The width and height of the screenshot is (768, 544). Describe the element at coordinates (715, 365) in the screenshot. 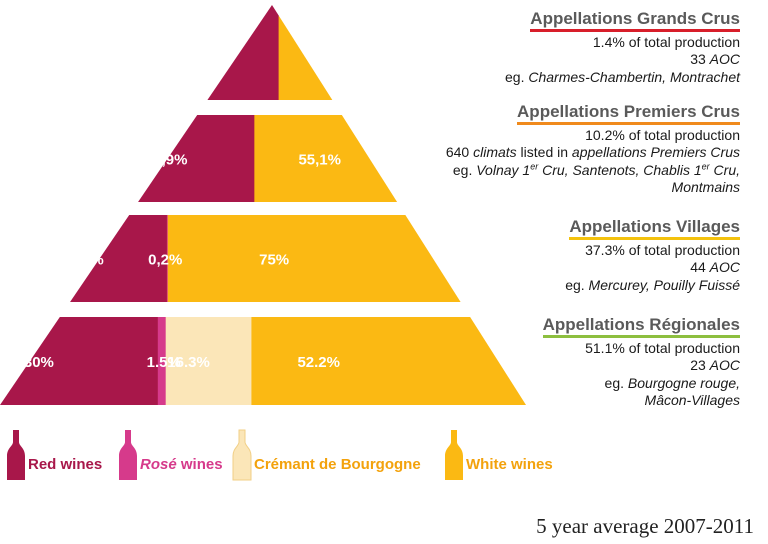

I see `tier-aoc-count: 23 AOC` at that location.